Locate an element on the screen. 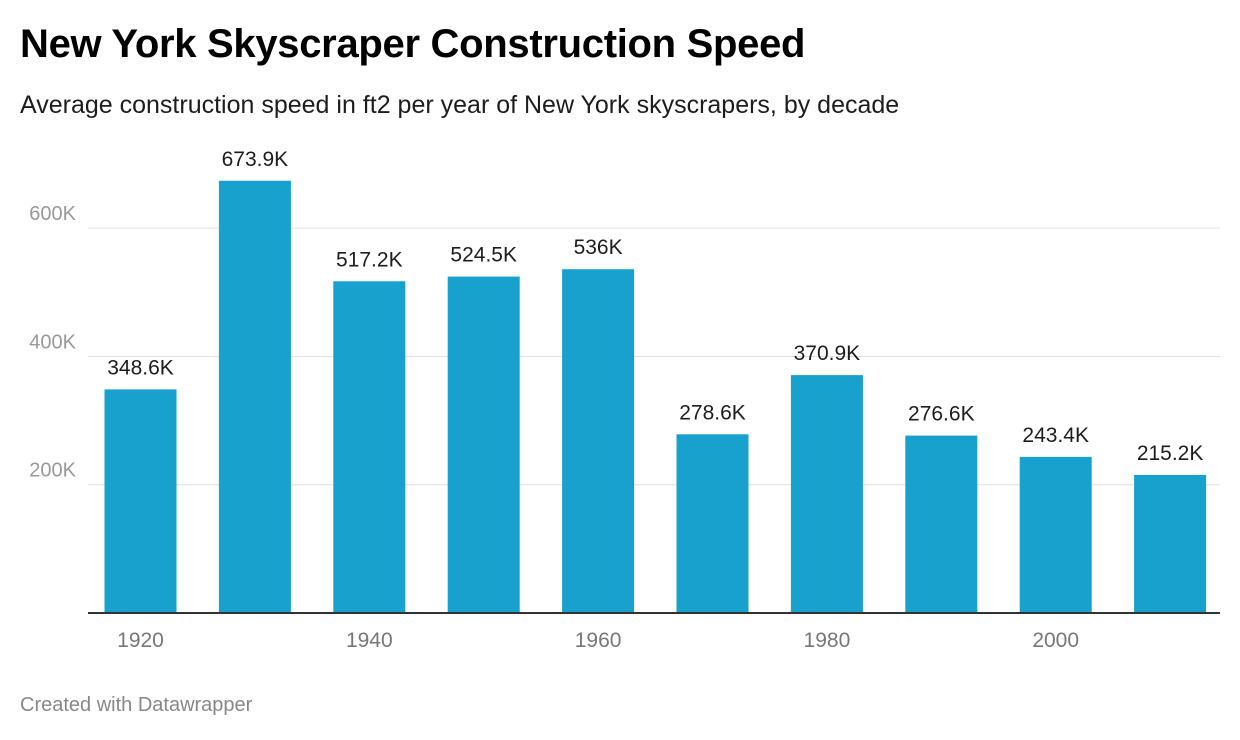 The image size is (1240, 740). y-axis-labels: 200K 400K 600K is located at coordinates (52, 342).